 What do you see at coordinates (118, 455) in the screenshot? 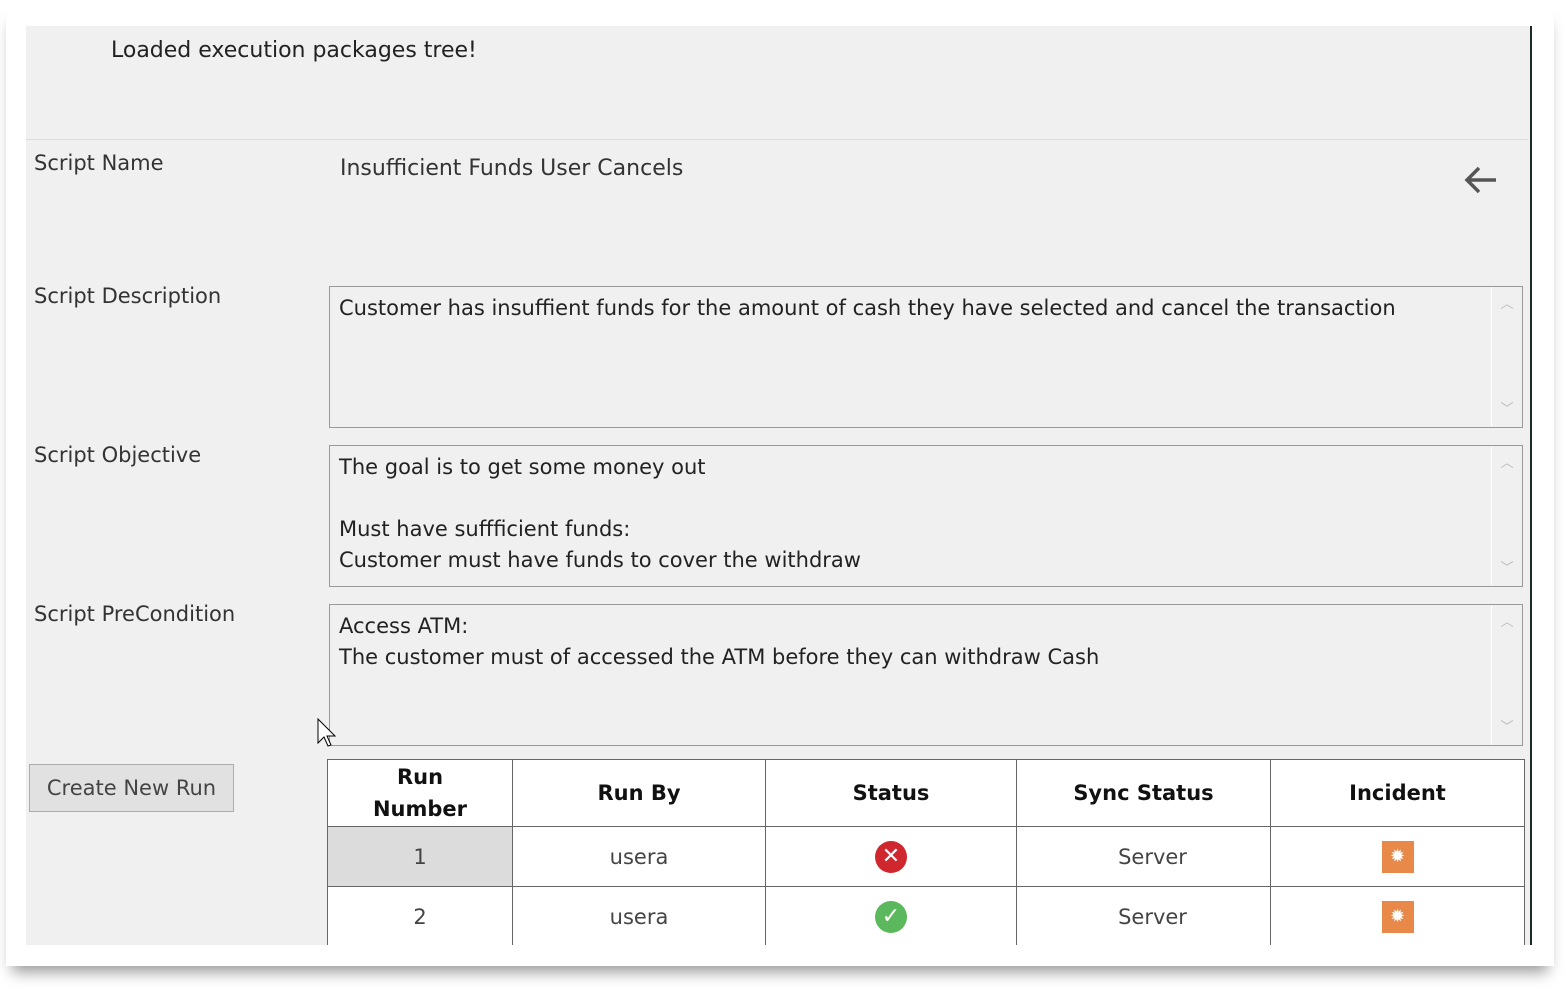
I see `script-objective-label: Script Objective` at bounding box center [118, 455].